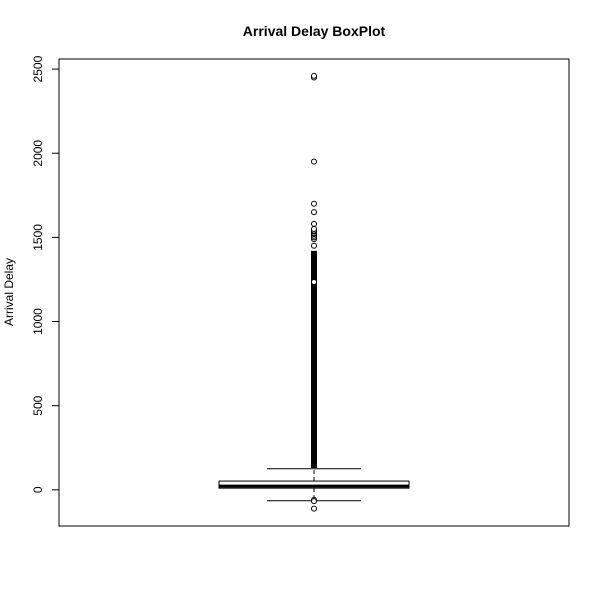 Image resolution: width=600 pixels, height=600 pixels. I want to click on y-axis-label: Arrival Delay, so click(9, 292).